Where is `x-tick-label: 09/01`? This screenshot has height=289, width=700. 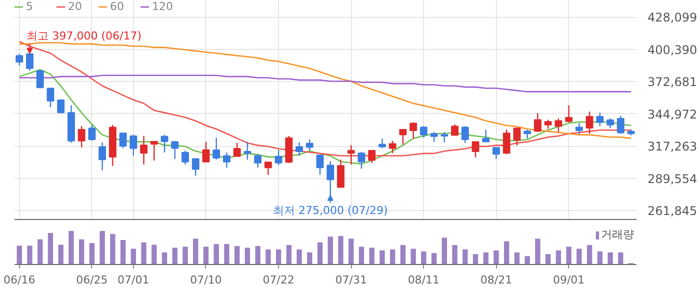
x-tick-label: 09/01 is located at coordinates (568, 280).